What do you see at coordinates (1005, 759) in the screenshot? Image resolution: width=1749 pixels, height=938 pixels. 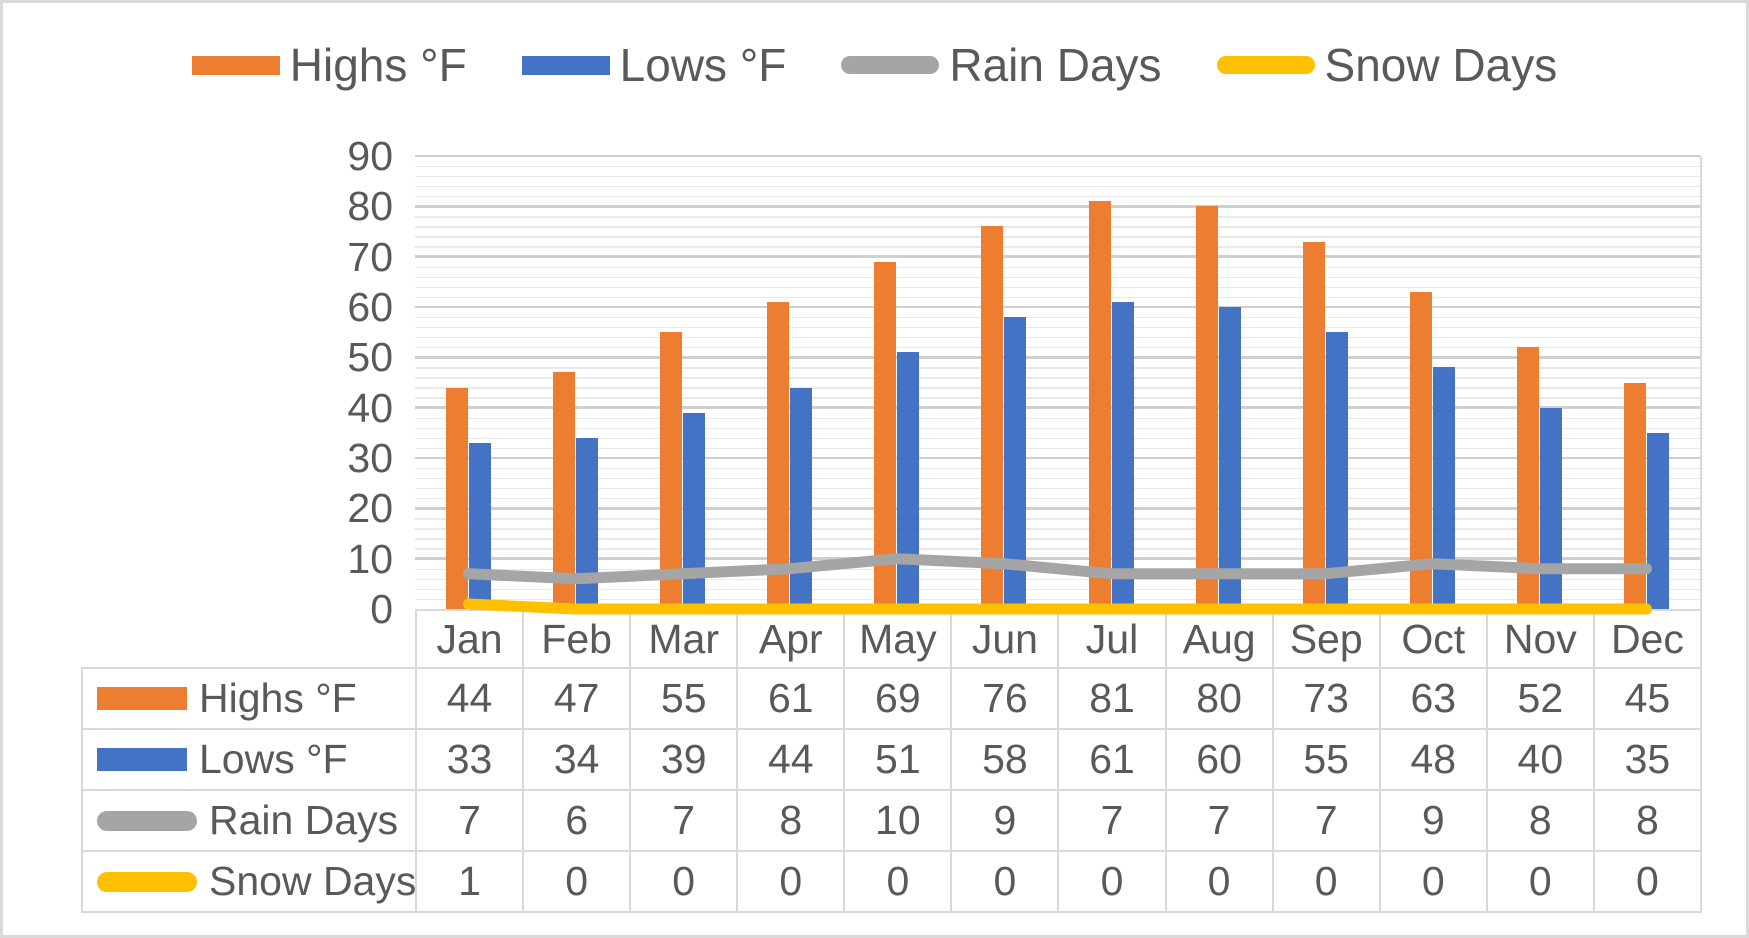 I see `table-value-cell: 58` at bounding box center [1005, 759].